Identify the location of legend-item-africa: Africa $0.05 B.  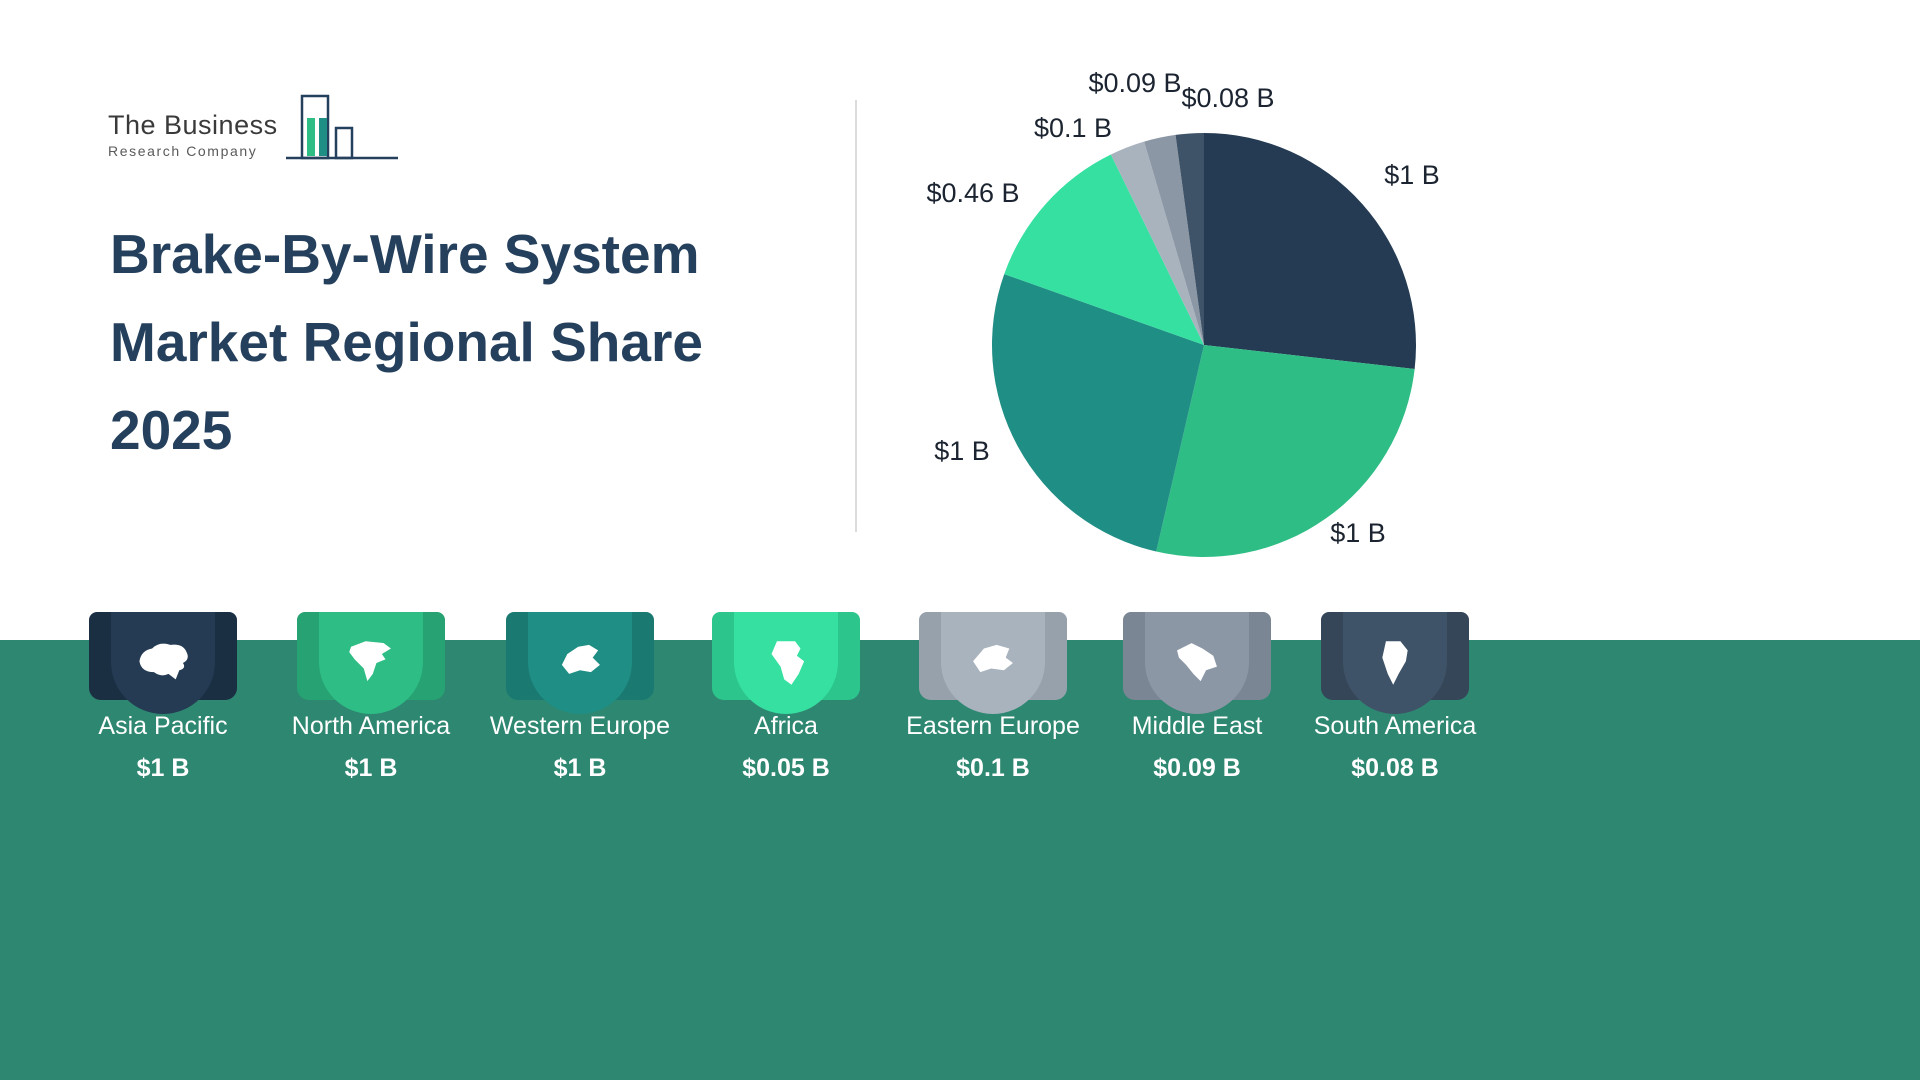
(786, 722).